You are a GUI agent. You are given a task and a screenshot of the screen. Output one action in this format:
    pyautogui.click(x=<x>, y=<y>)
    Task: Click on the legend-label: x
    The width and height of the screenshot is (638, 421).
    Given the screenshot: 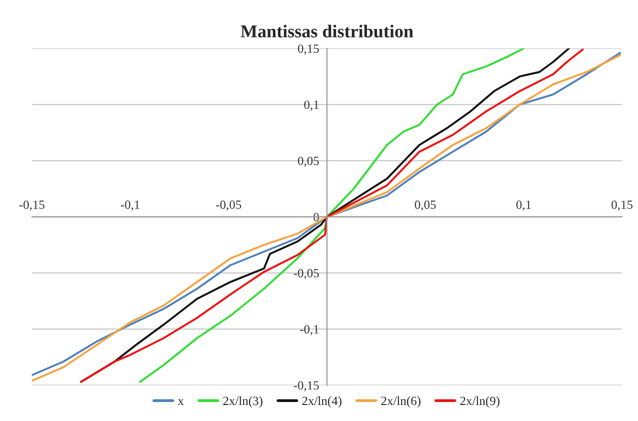 What is the action you would take?
    pyautogui.click(x=181, y=402)
    